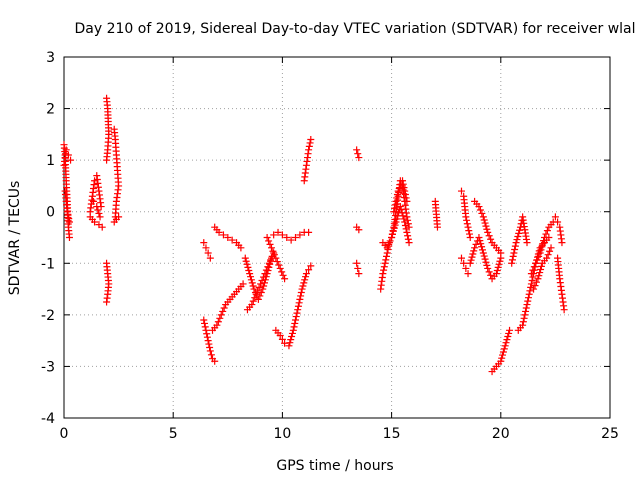 This screenshot has height=480, width=640. Describe the element at coordinates (173, 434) in the screenshot. I see `x-tick-label: 5` at that location.